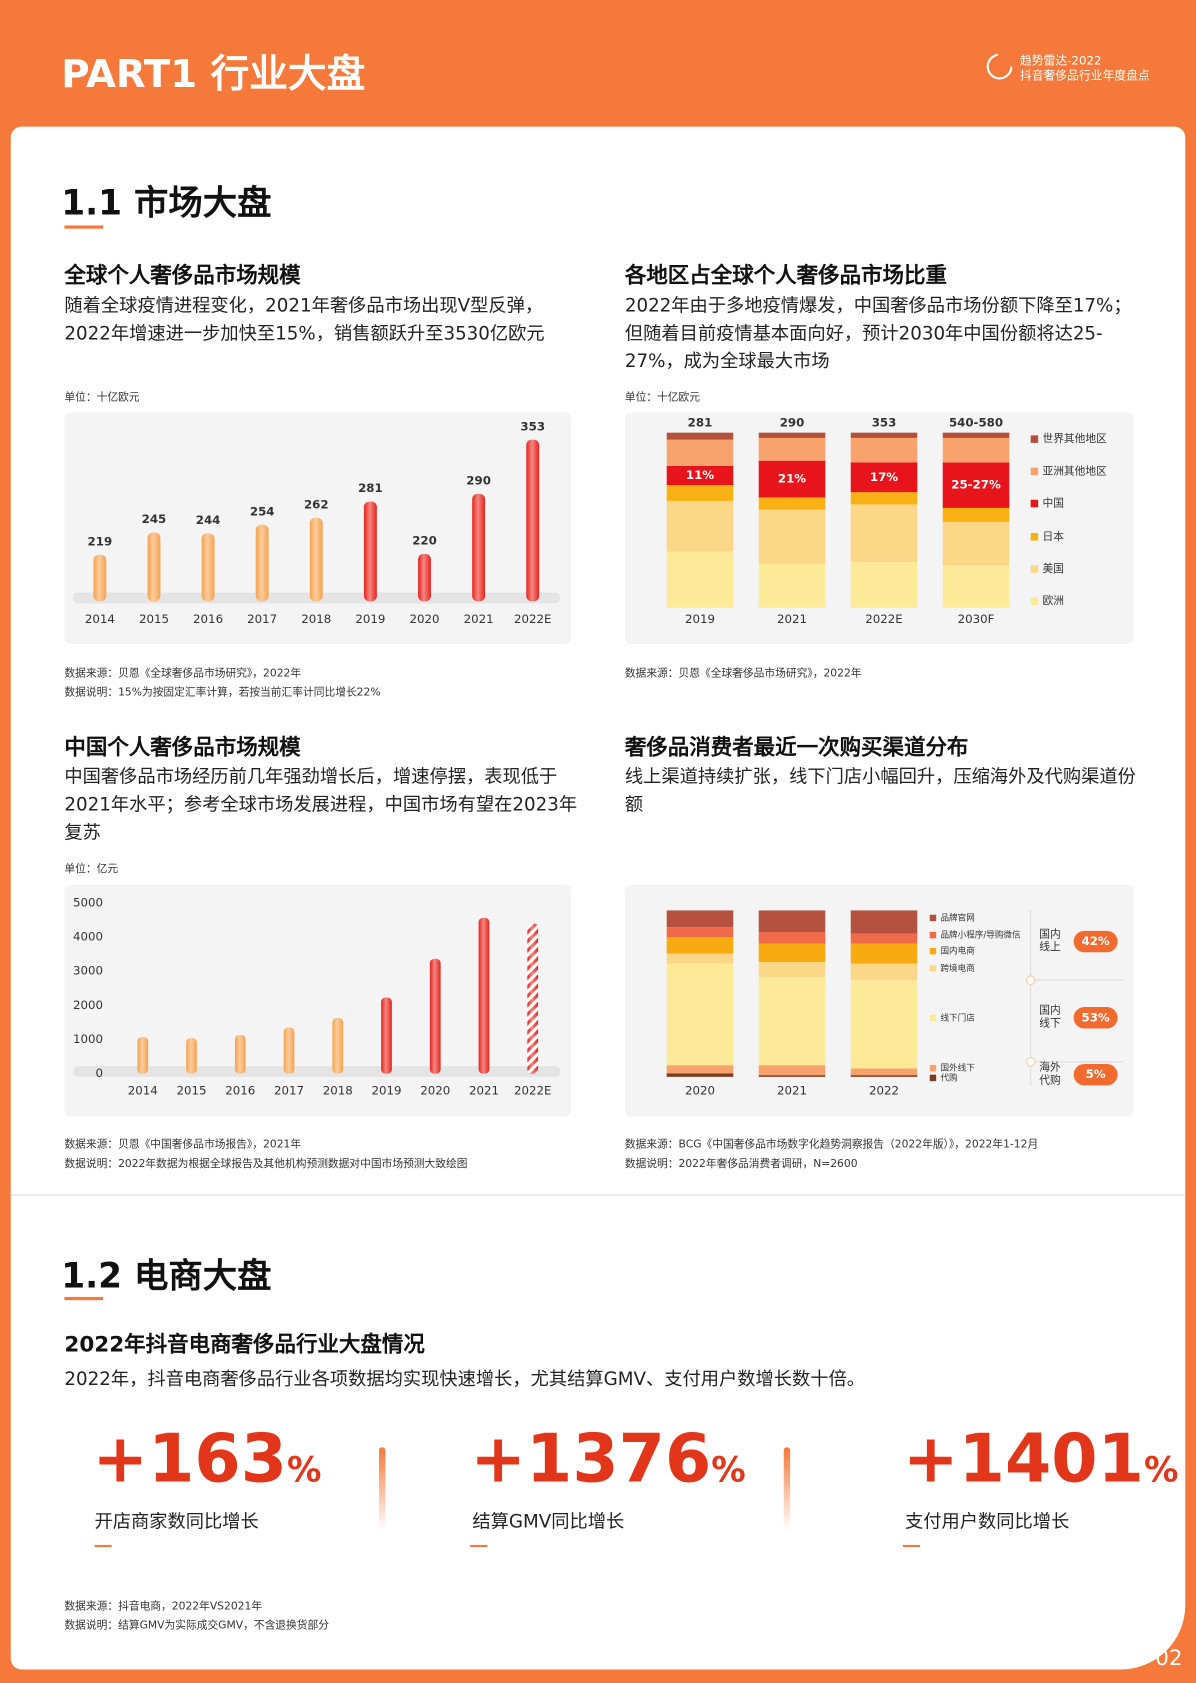 The width and height of the screenshot is (1196, 1683). What do you see at coordinates (318, 1000) in the screenshot?
I see `chart-panel` at bounding box center [318, 1000].